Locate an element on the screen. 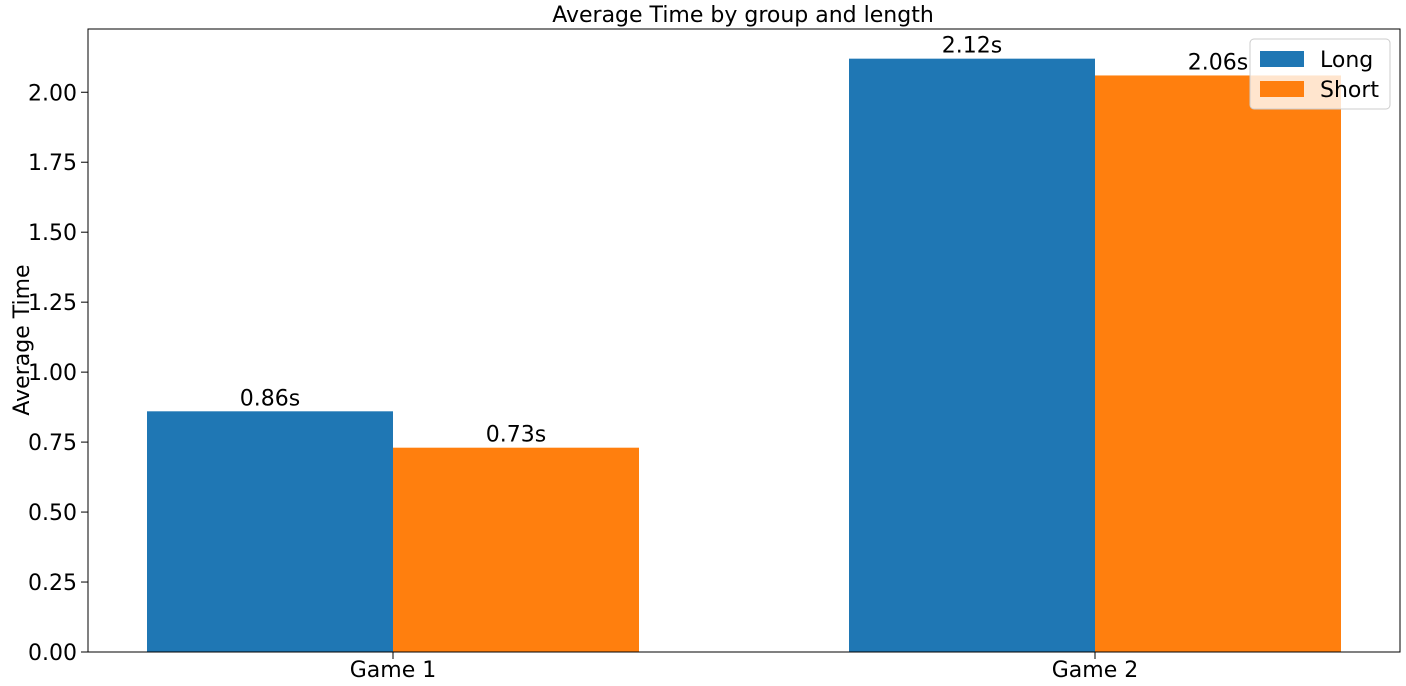 The width and height of the screenshot is (1406, 686). legend-swatch-short is located at coordinates (1282, 89).